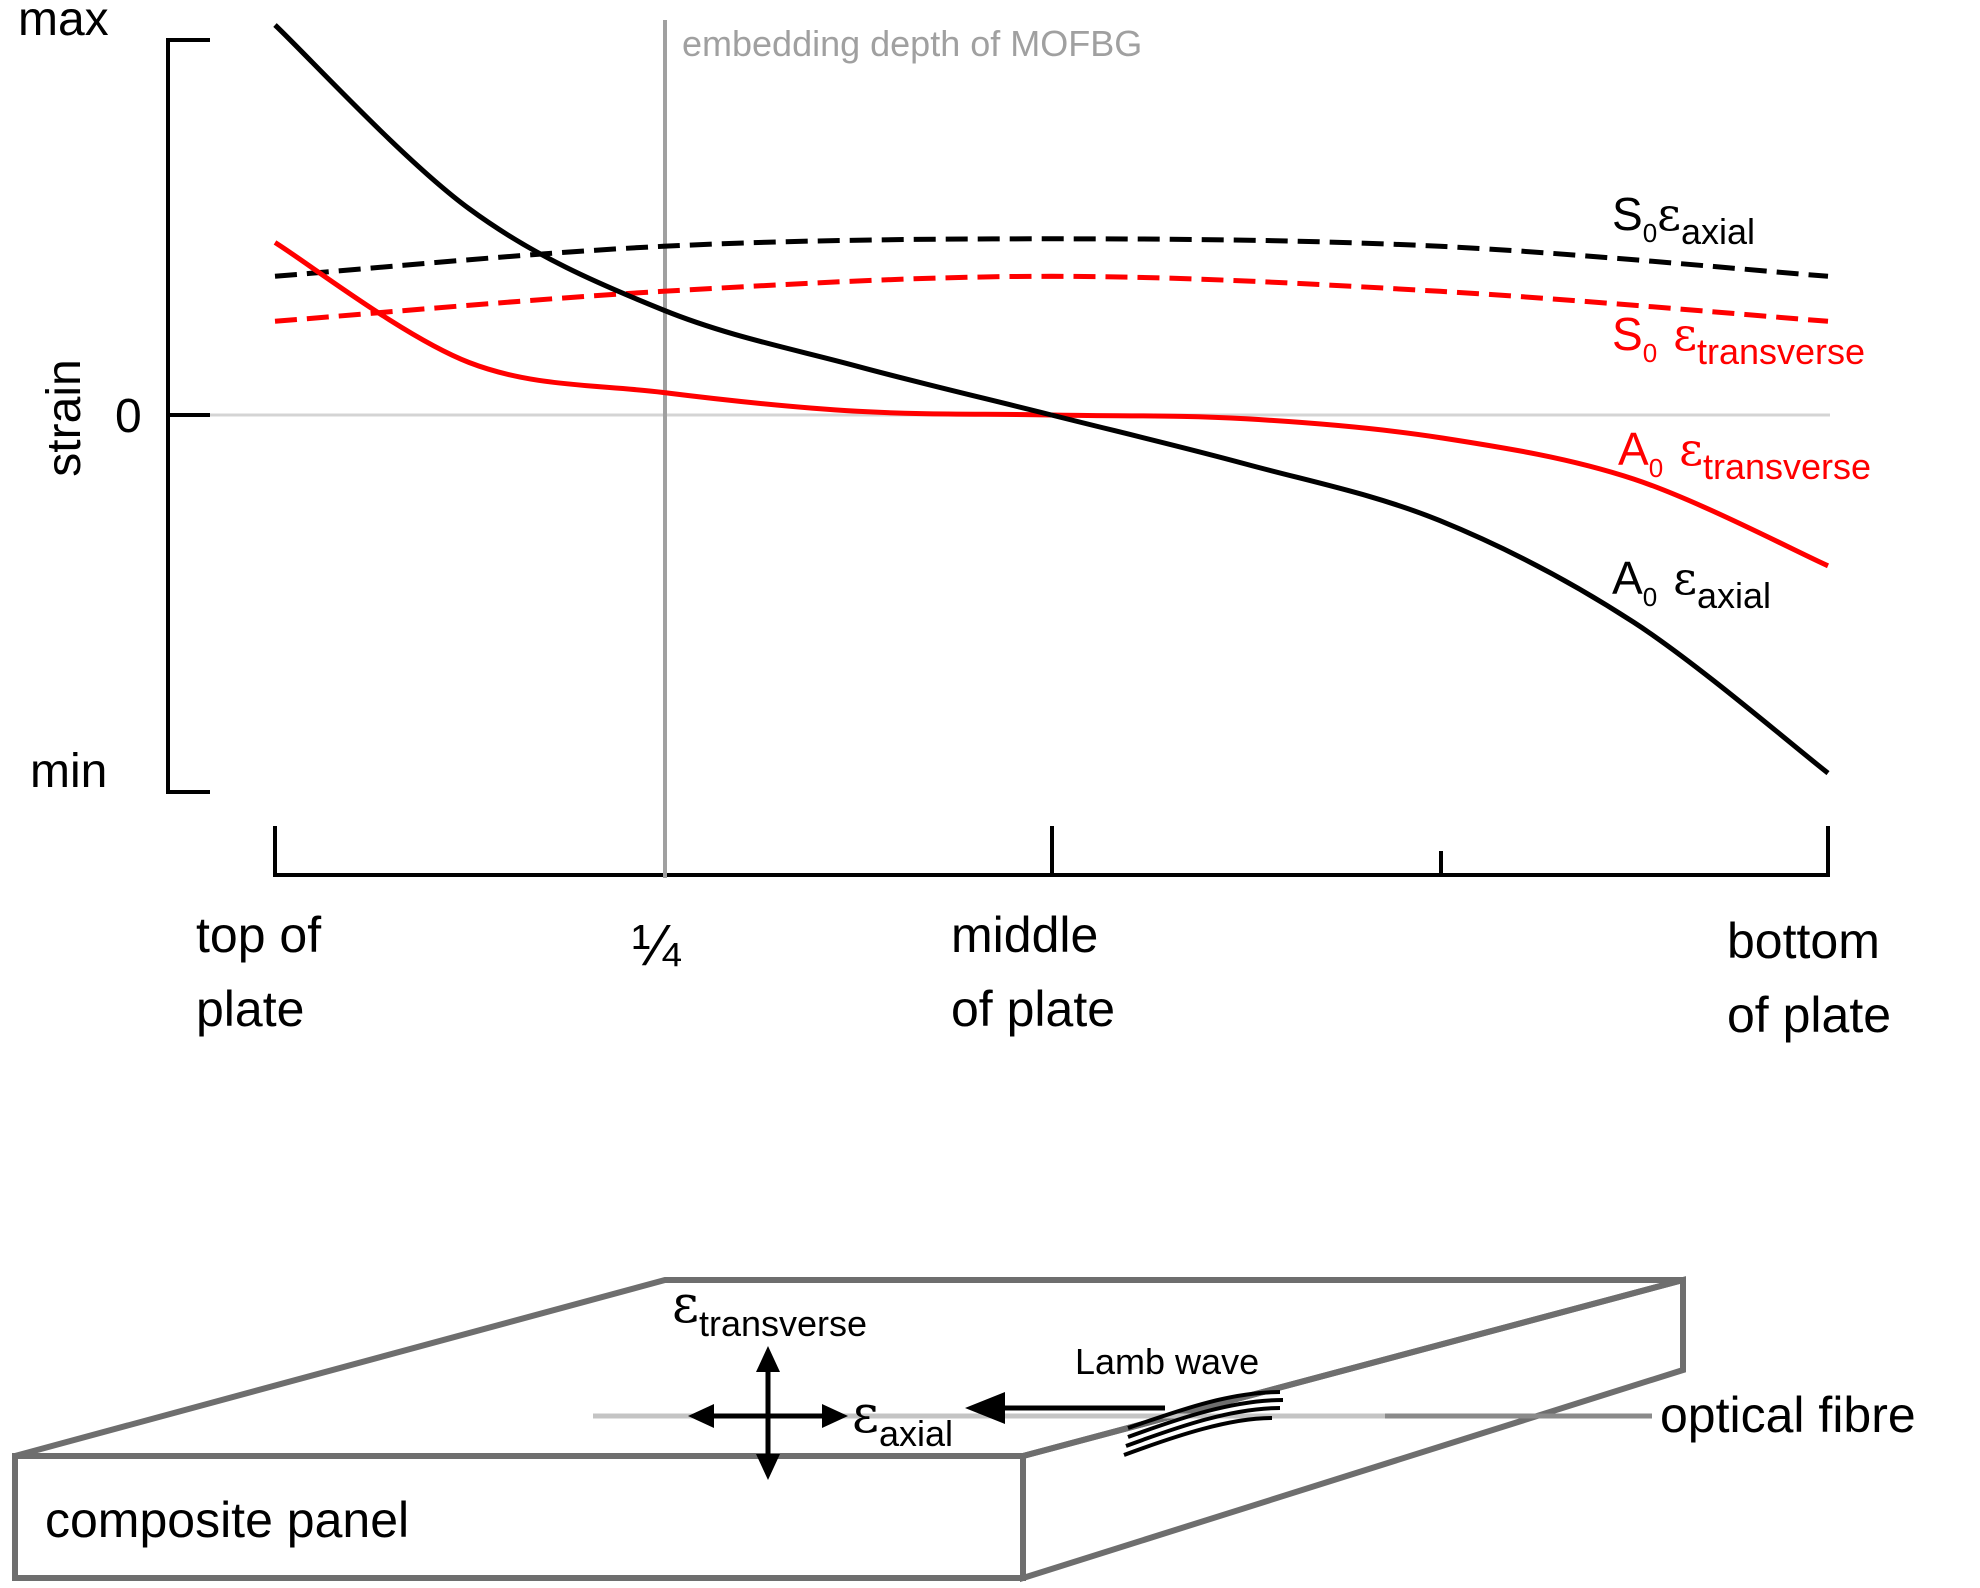 The height and width of the screenshot is (1588, 1980). I want to click on axial-arrowhead-left, so click(701, 1416).